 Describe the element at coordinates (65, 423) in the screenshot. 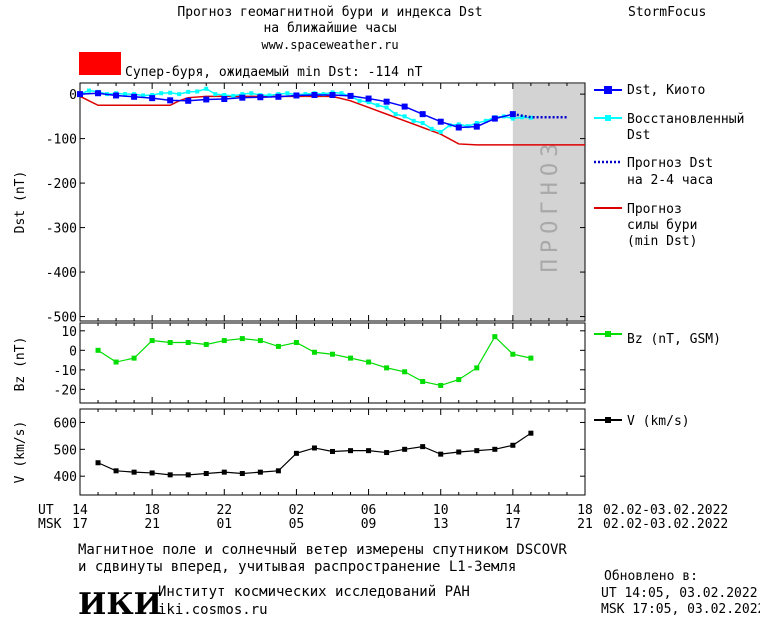

I see `v-ytick-label: 600` at that location.